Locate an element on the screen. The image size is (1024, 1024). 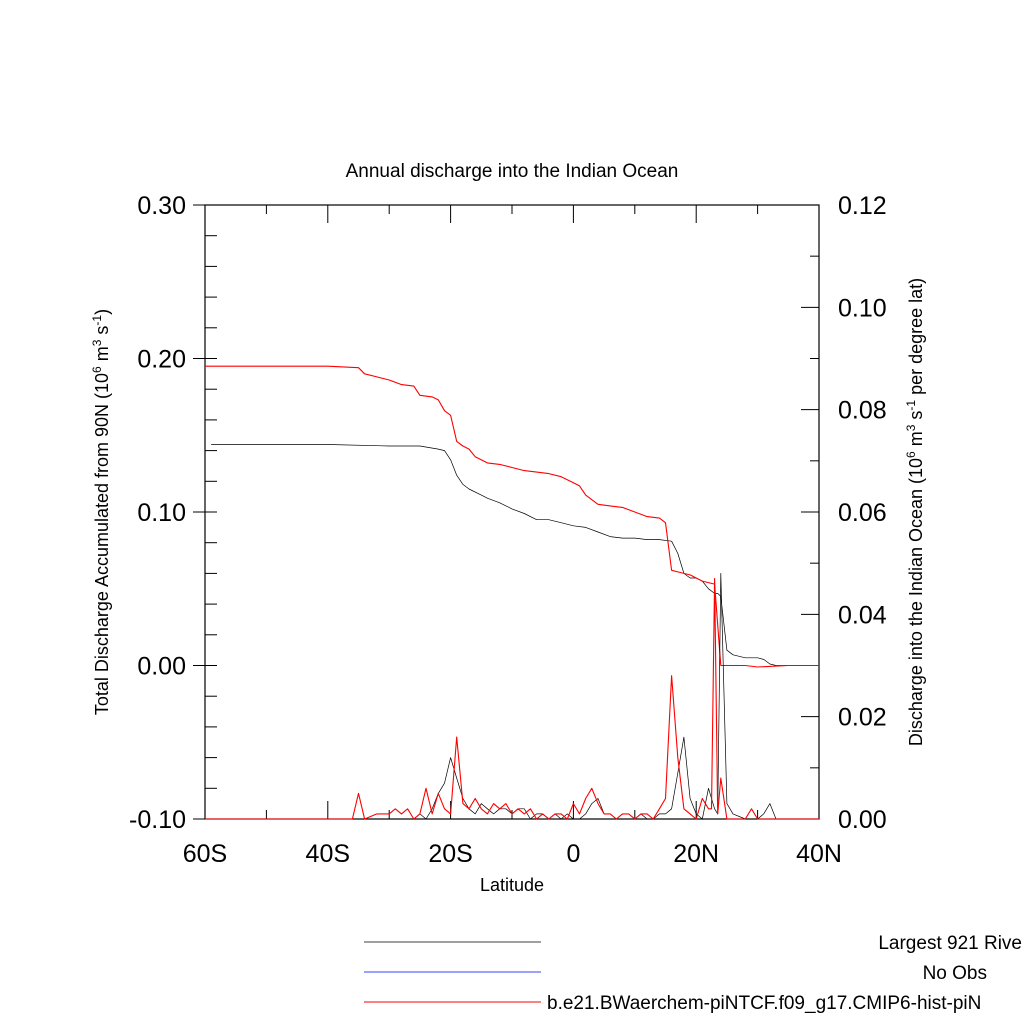
x-tick-label: 40S is located at coordinates (328, 854).